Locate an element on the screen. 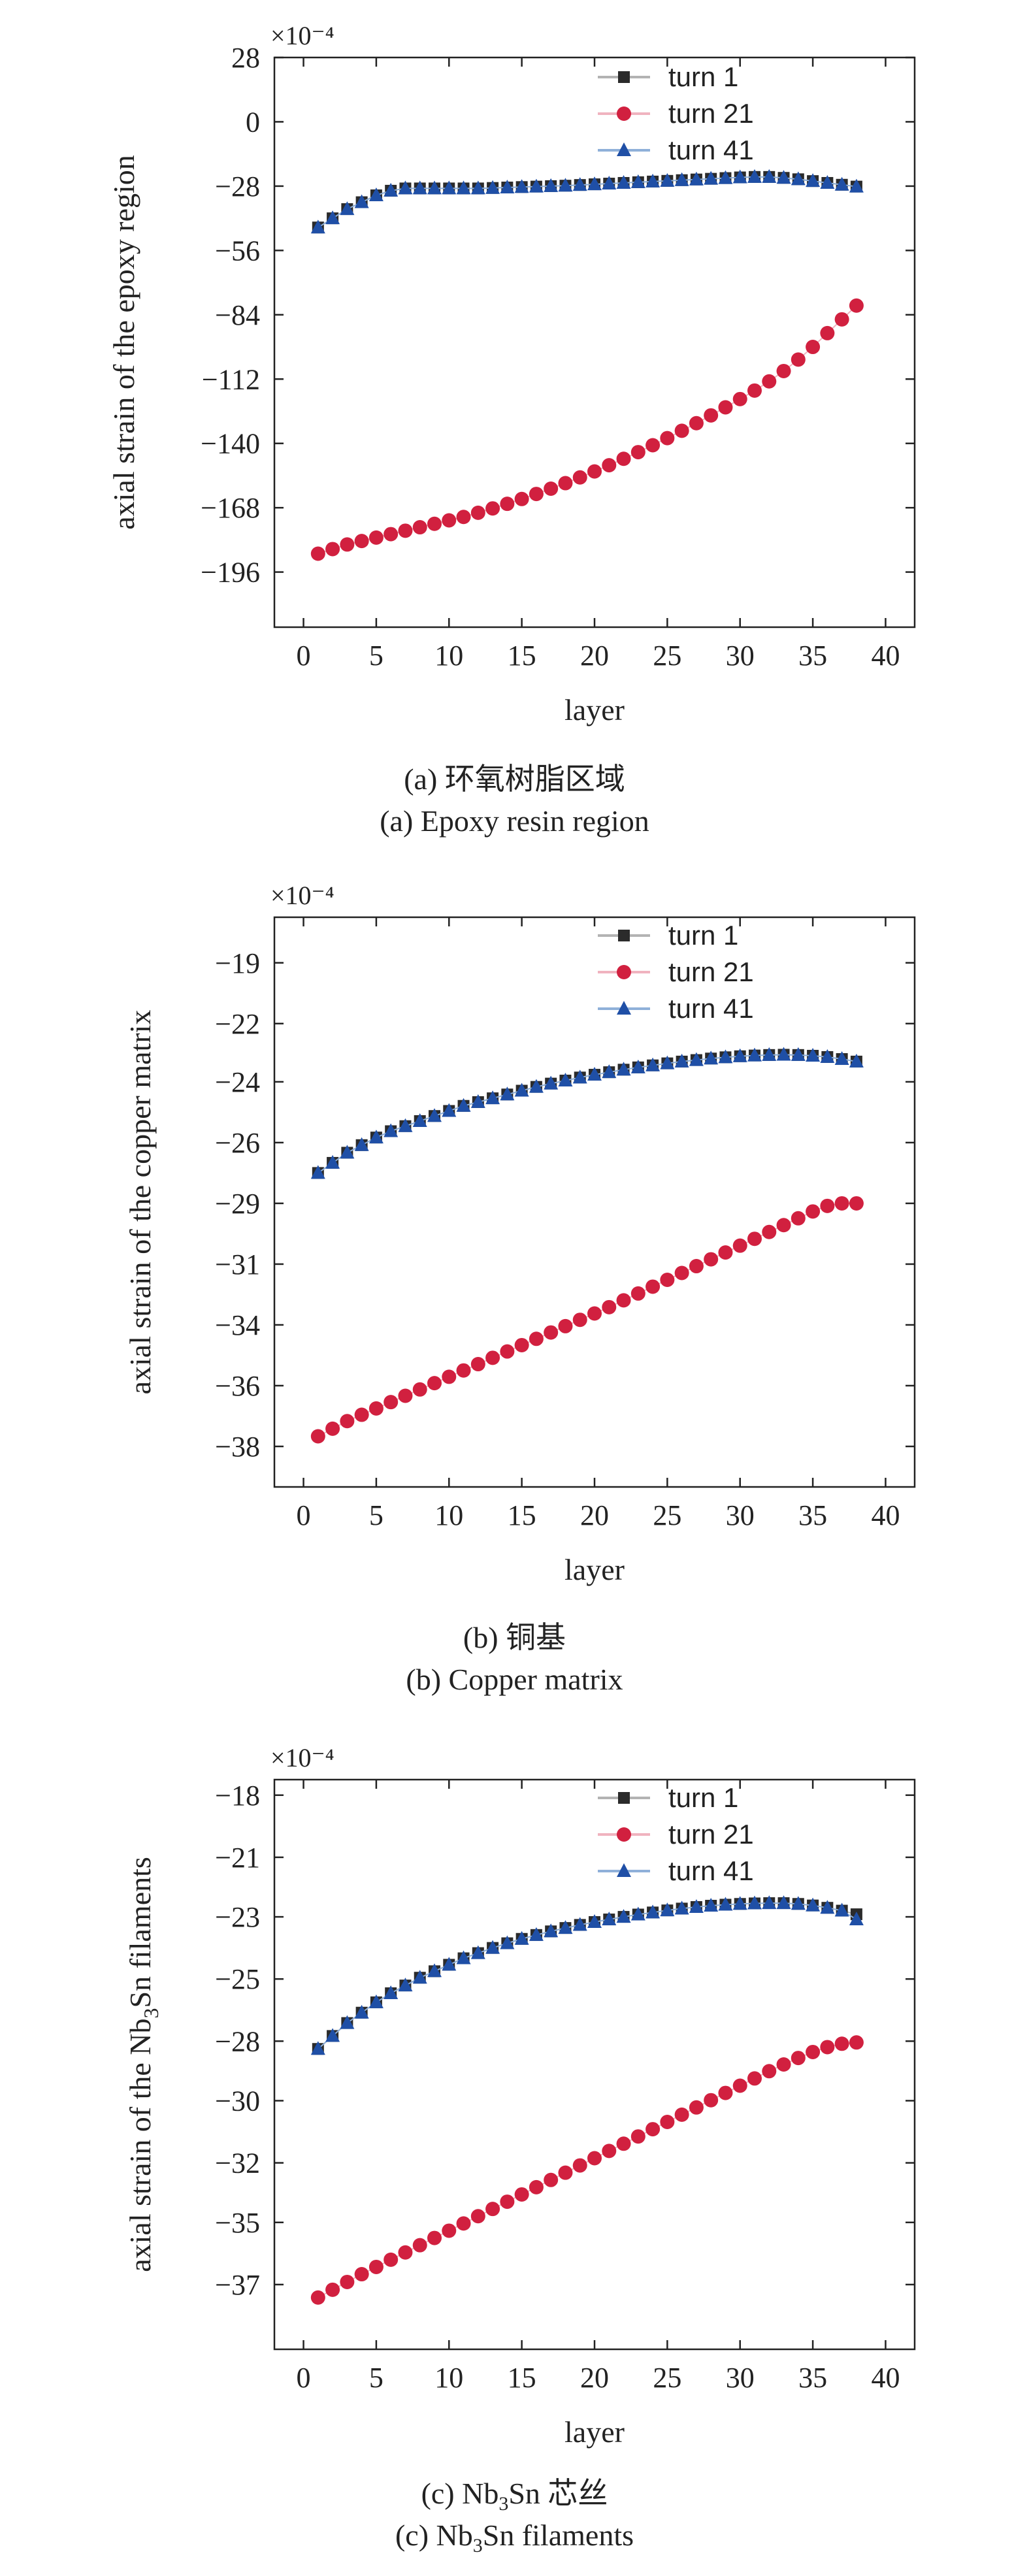 The height and width of the screenshot is (2576, 1029). x-tick-label: 10 is located at coordinates (448, 2378).